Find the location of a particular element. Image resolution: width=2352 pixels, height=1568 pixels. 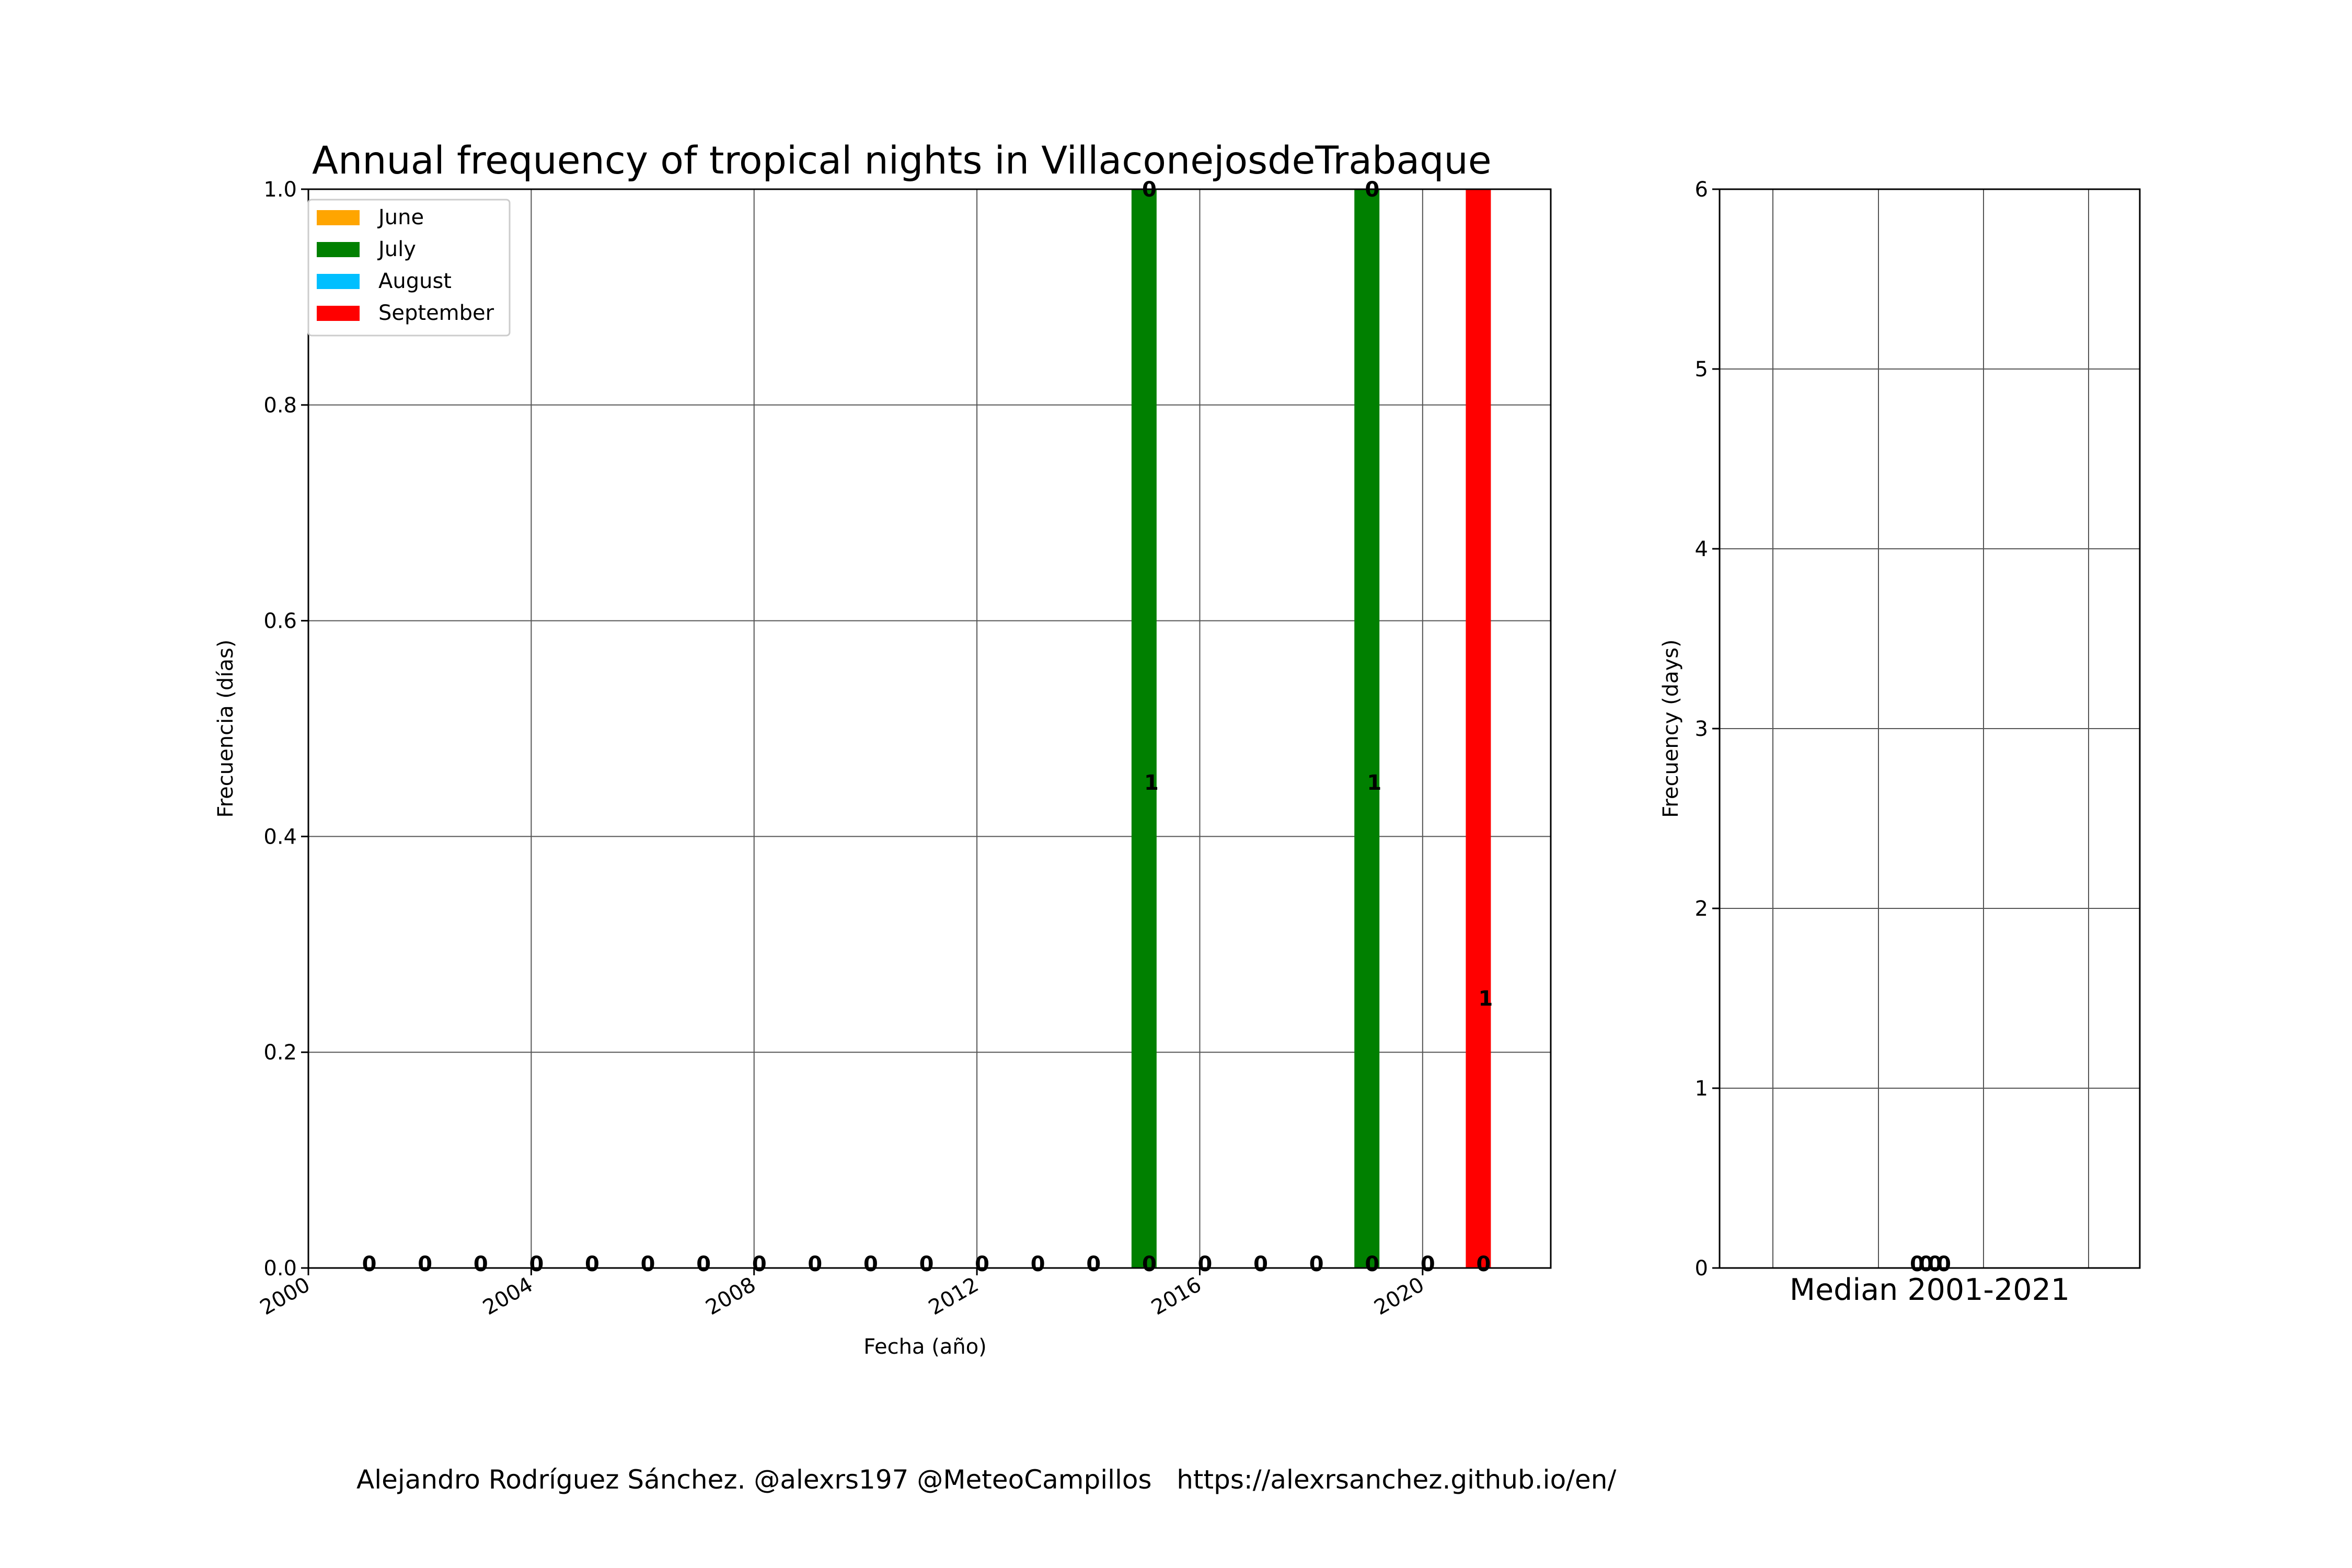

median-y-tick-label: 5 is located at coordinates (1701, 370).